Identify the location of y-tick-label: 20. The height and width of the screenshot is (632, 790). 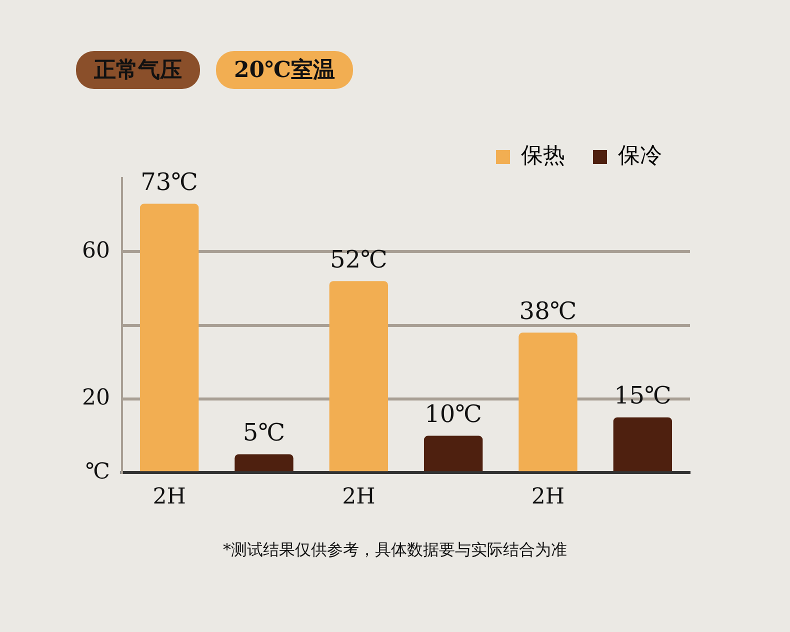
(96, 398).